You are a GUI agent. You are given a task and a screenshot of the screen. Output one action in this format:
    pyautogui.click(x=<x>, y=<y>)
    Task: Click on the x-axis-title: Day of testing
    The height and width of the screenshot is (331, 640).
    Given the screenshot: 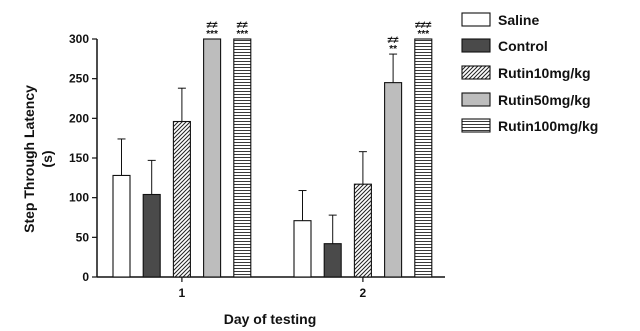 What is the action you would take?
    pyautogui.click(x=270, y=319)
    